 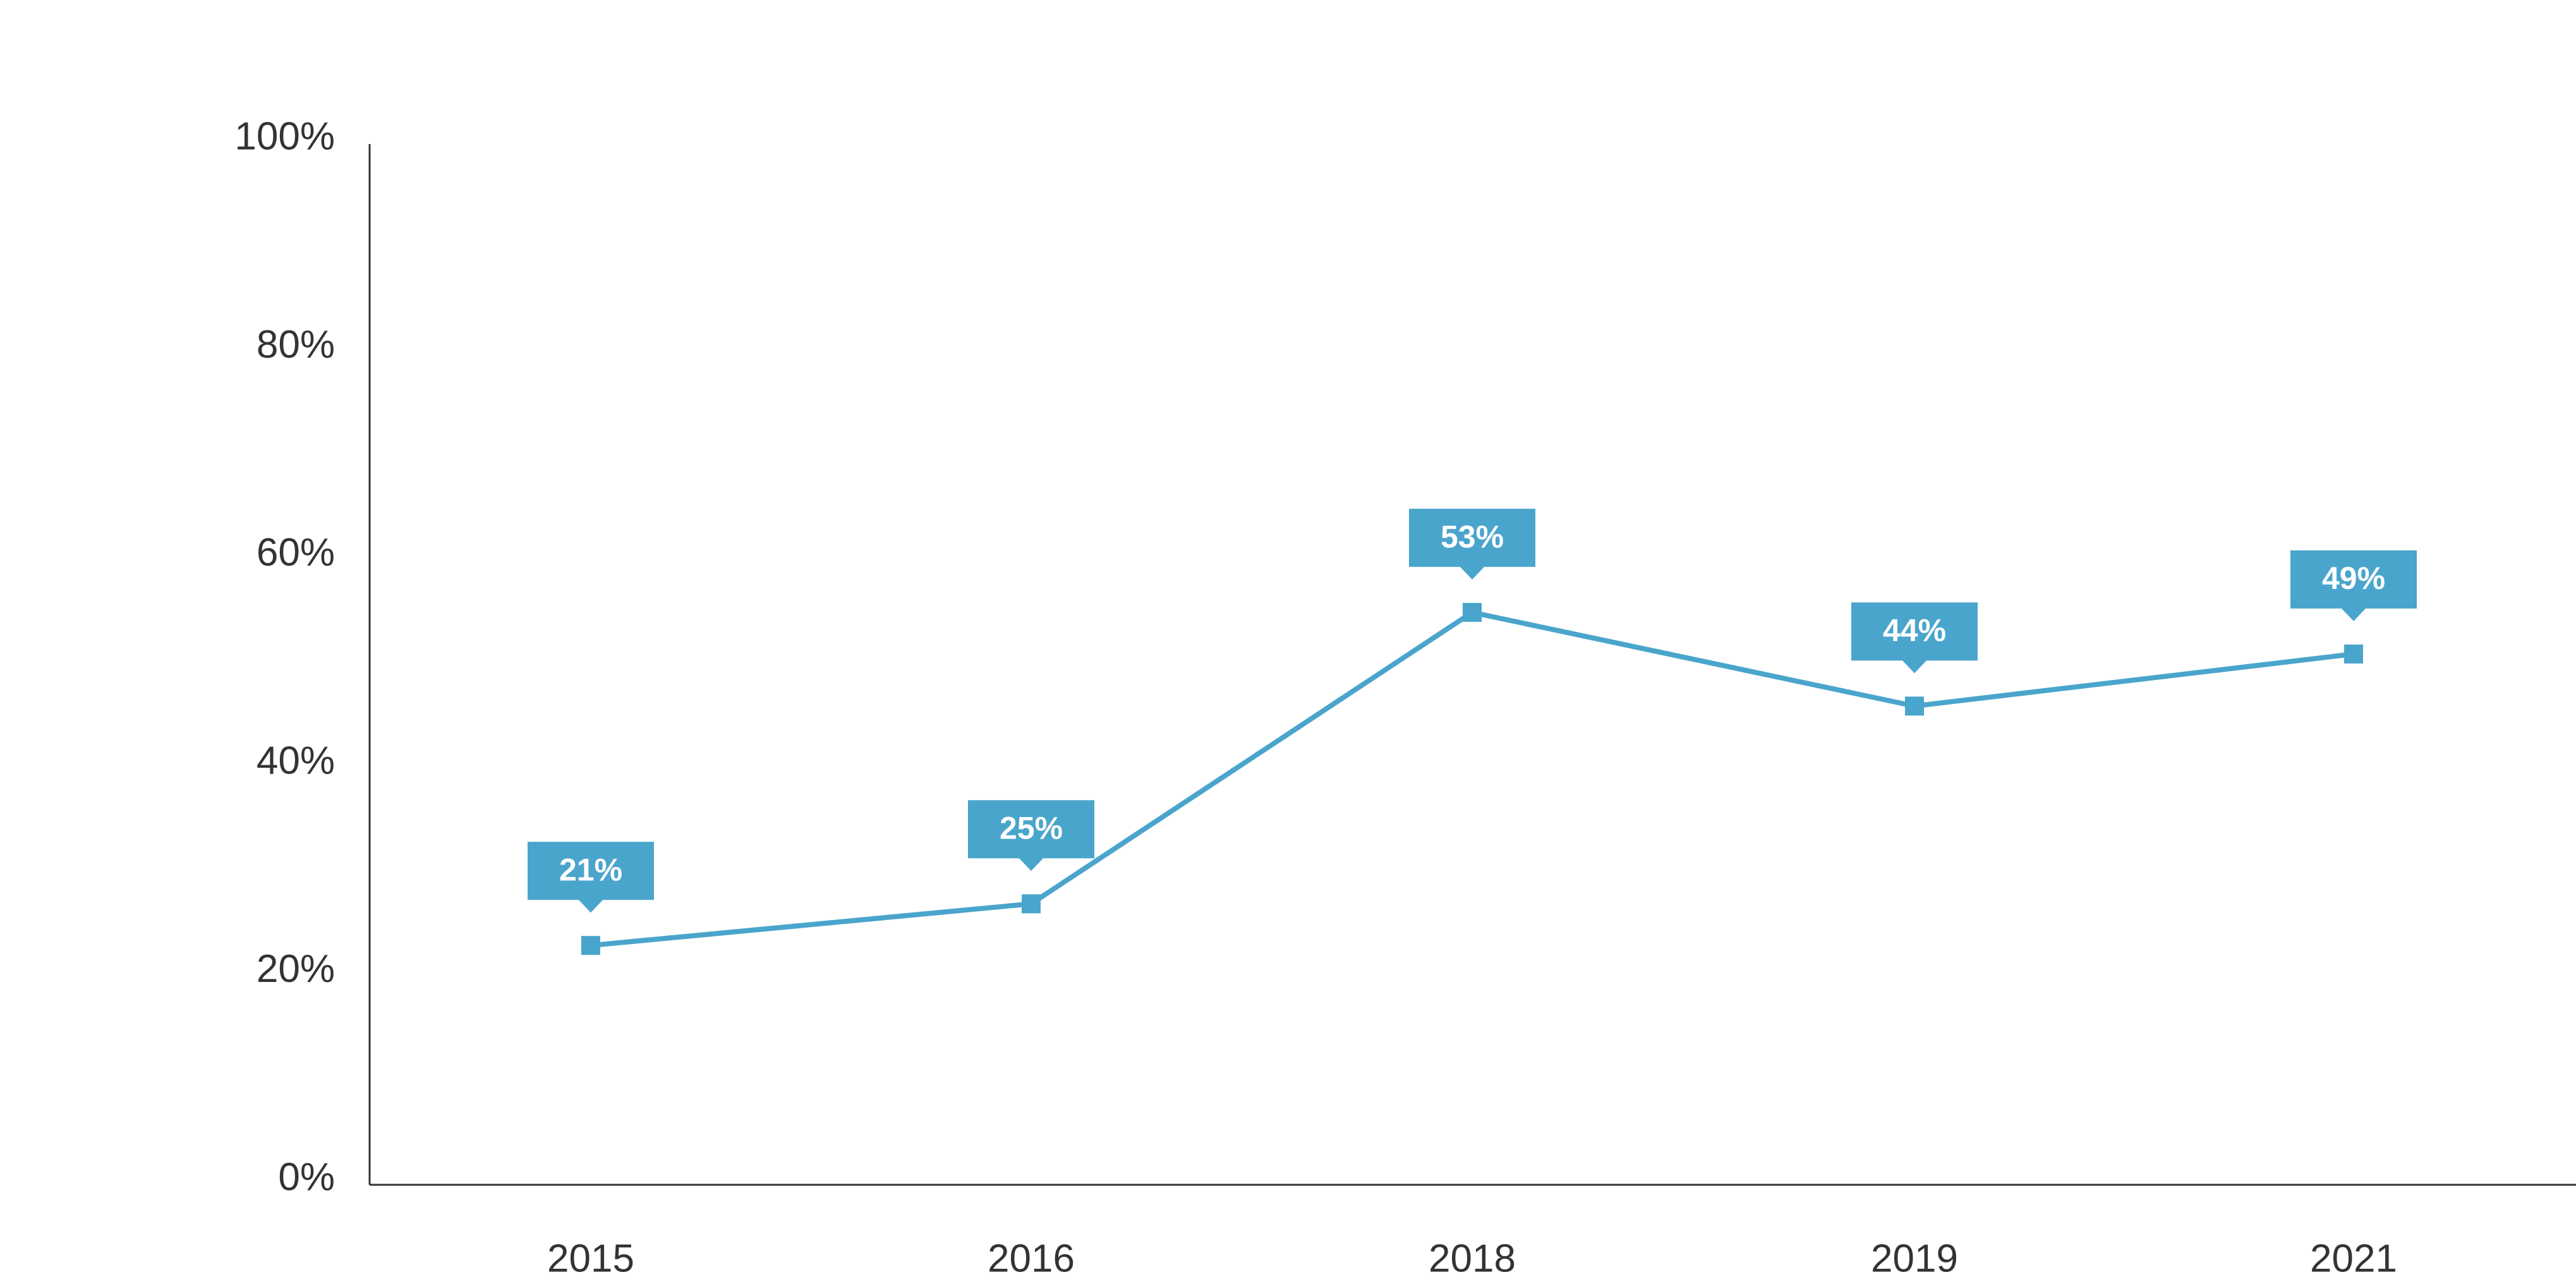 I want to click on data-label-callout: 53%, so click(x=1472, y=544).